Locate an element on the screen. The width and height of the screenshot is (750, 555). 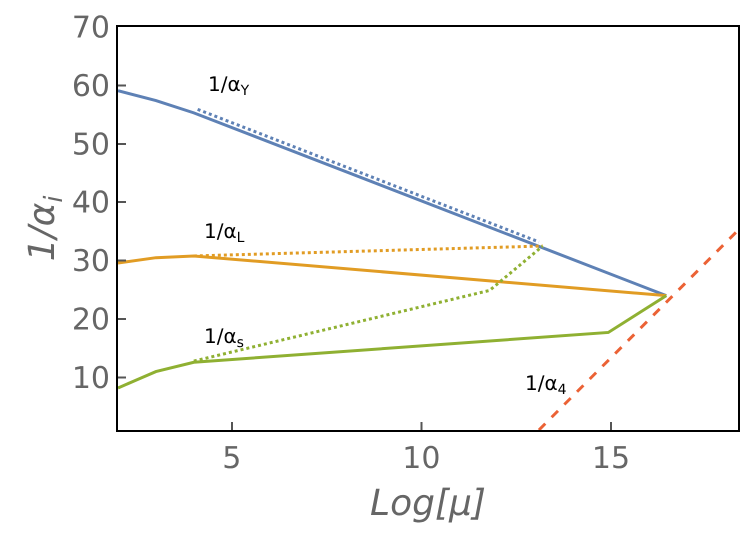
x-tick-label: 15 is located at coordinates (611, 458).